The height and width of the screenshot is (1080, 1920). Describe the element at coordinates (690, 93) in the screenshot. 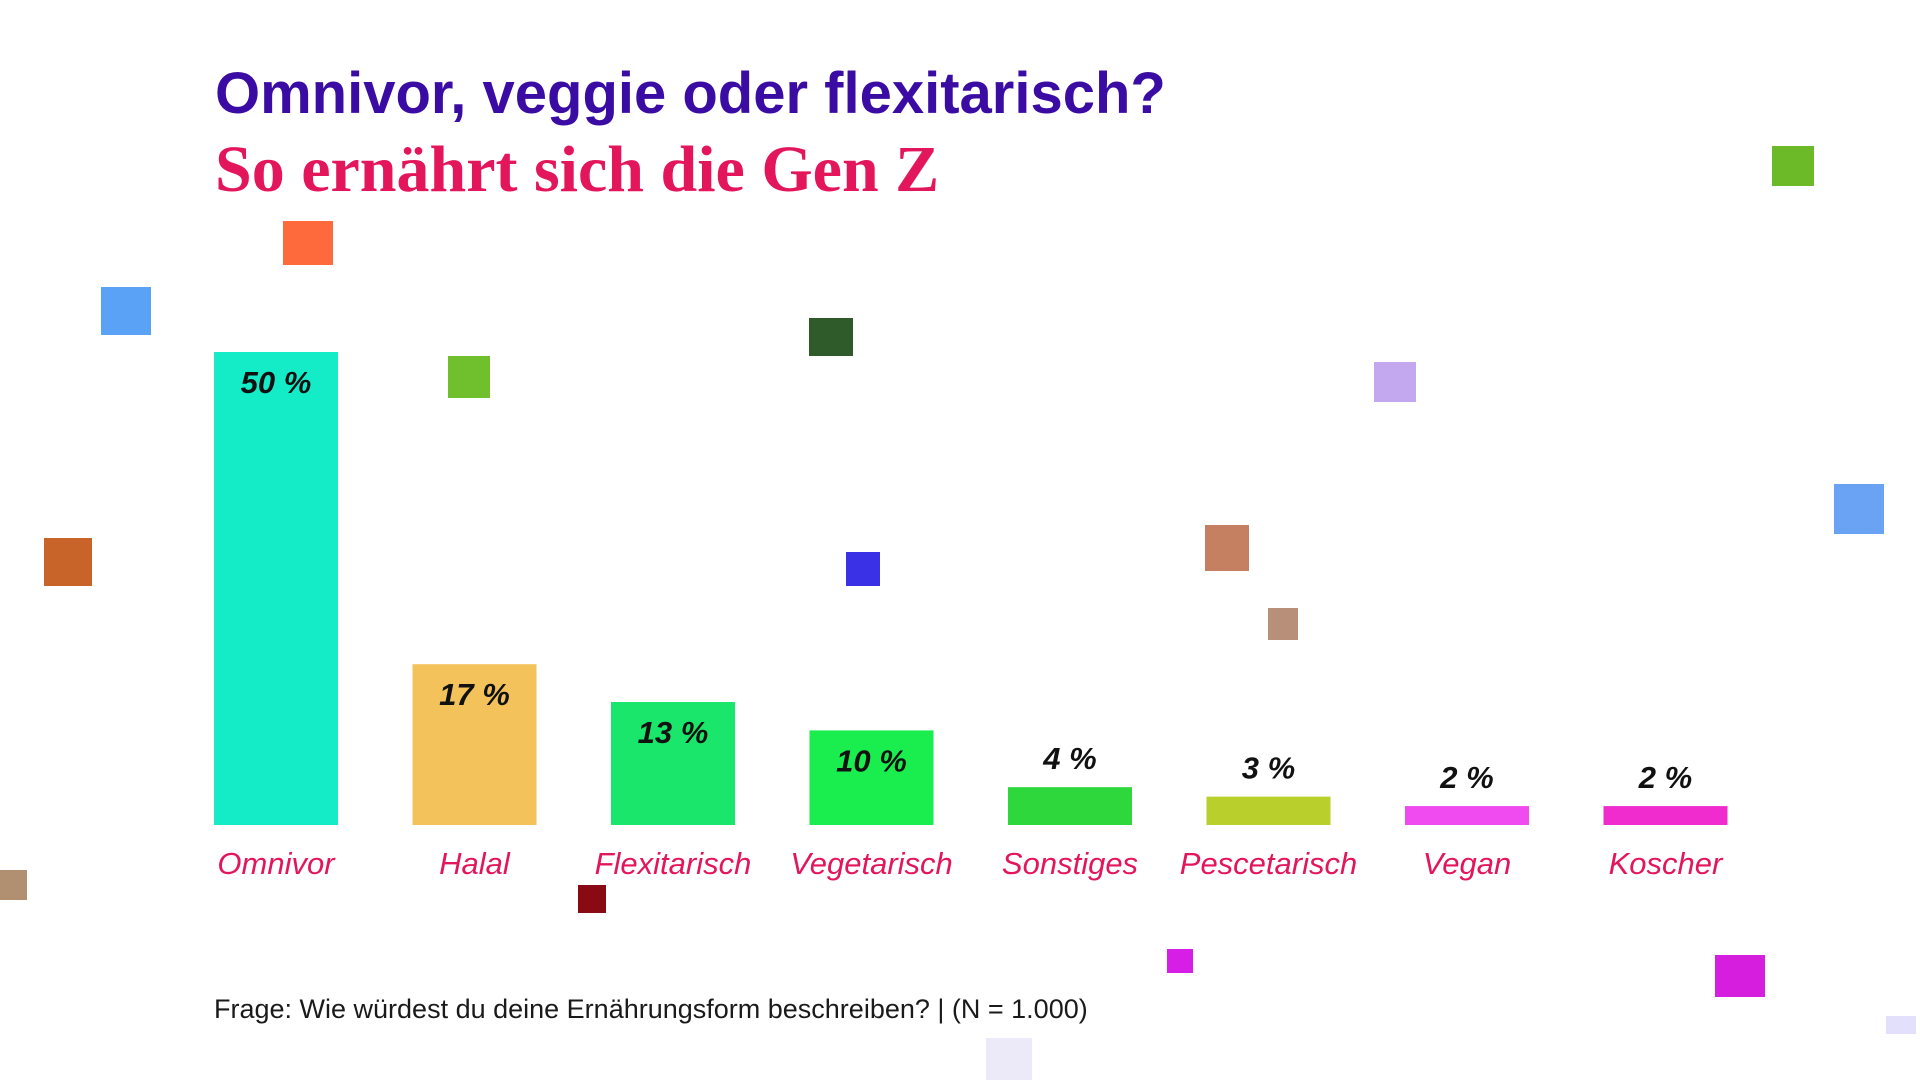

I see `chart-title: Omnivor, veggie oder flexitarisch?` at that location.